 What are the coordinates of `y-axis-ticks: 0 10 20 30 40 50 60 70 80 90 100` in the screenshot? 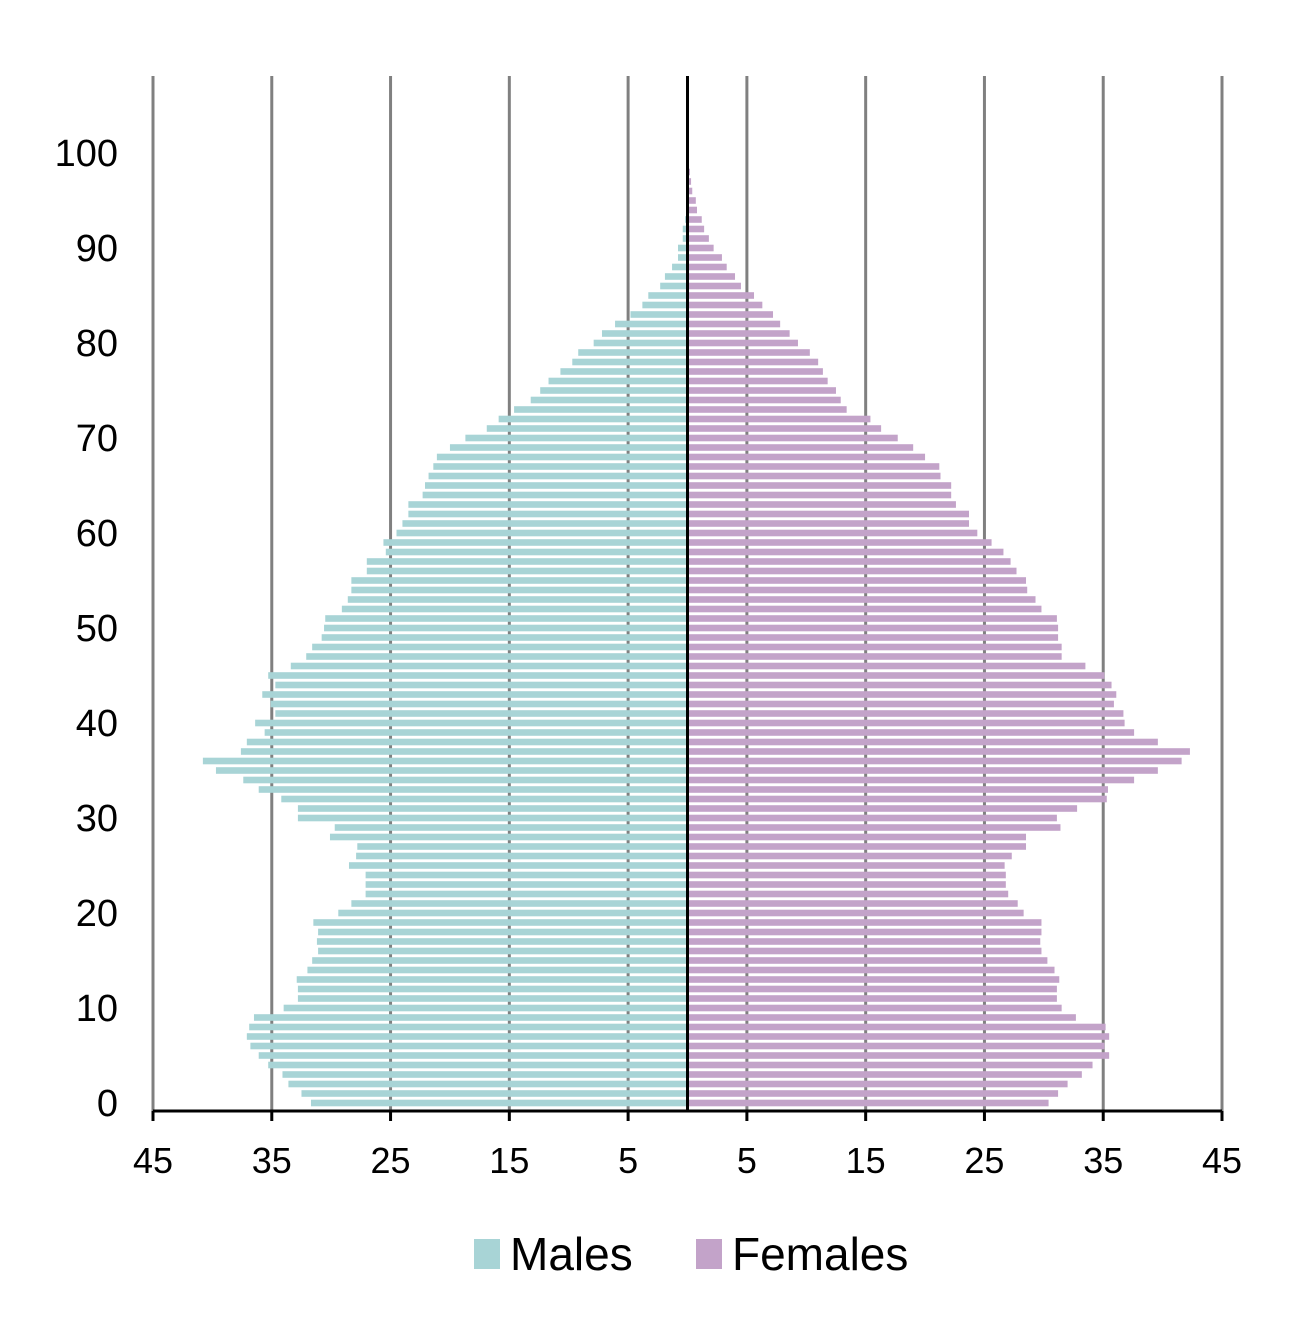 It's located at (86, 629).